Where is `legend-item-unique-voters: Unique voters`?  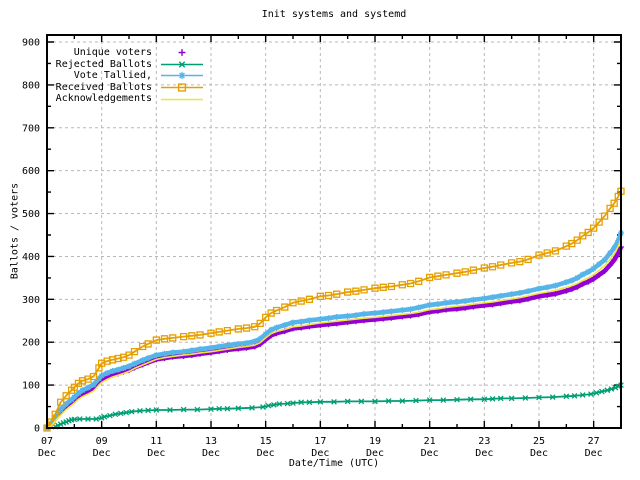
legend-item-unique-voters: Unique voters is located at coordinates (129, 53).